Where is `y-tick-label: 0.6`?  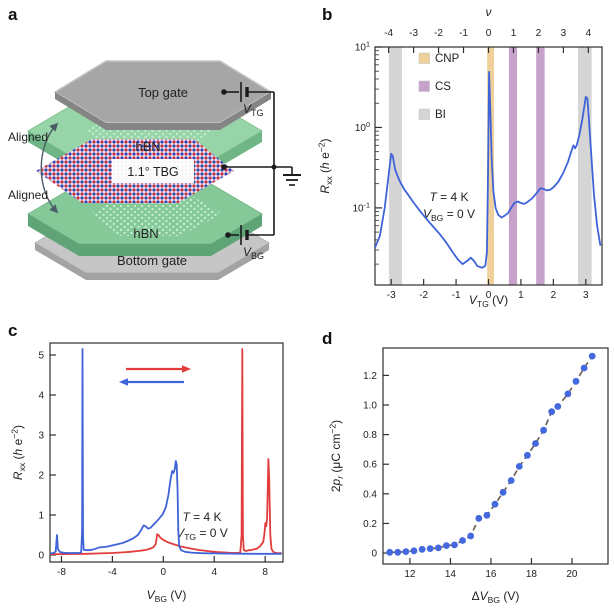 y-tick-label: 0.6 is located at coordinates (370, 465).